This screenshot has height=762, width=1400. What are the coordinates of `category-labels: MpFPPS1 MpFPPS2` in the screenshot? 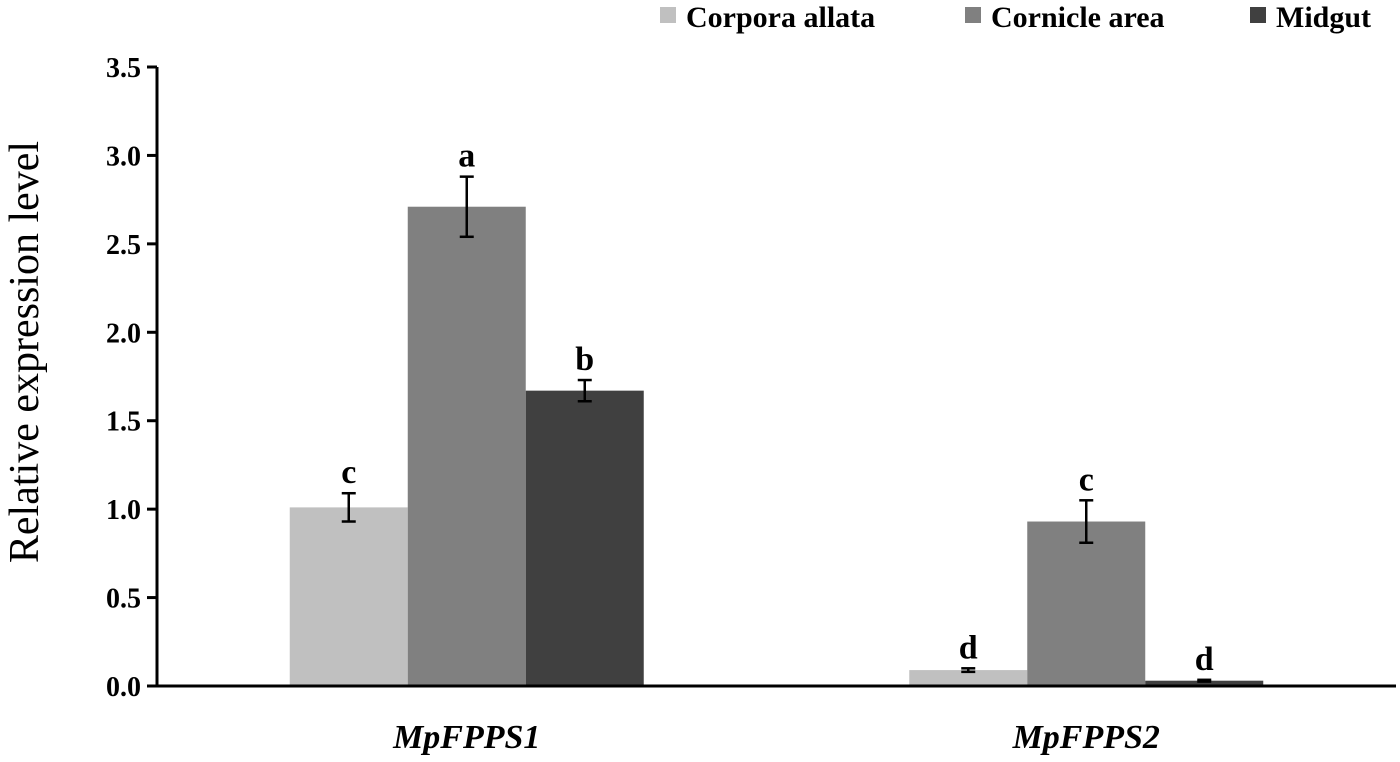 It's located at (776, 737).